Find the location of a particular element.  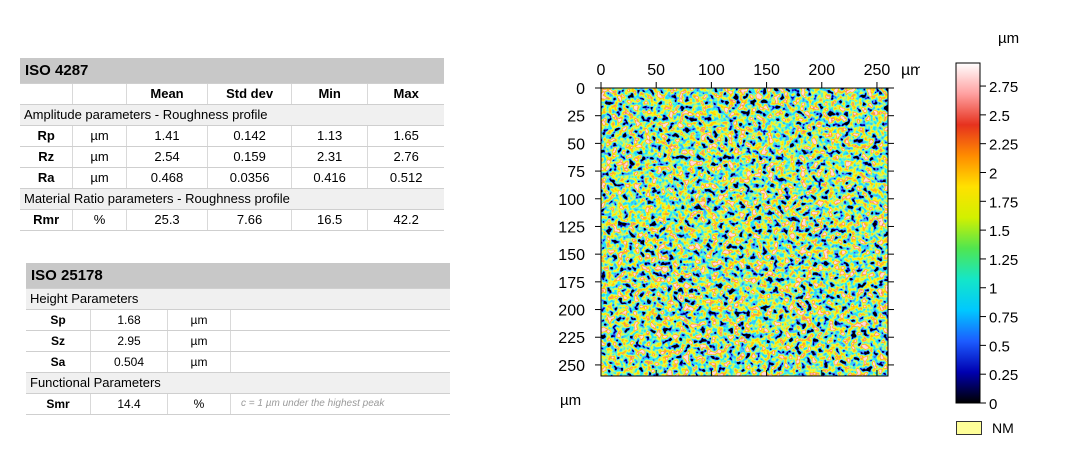

section-label: Amplitude parameters - Roughness profile is located at coordinates (232, 115).